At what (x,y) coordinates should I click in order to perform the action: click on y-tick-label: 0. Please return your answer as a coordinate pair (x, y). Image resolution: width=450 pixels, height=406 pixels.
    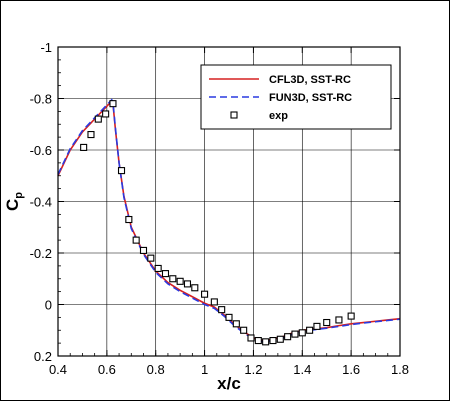
    Looking at the image, I should click on (48, 305).